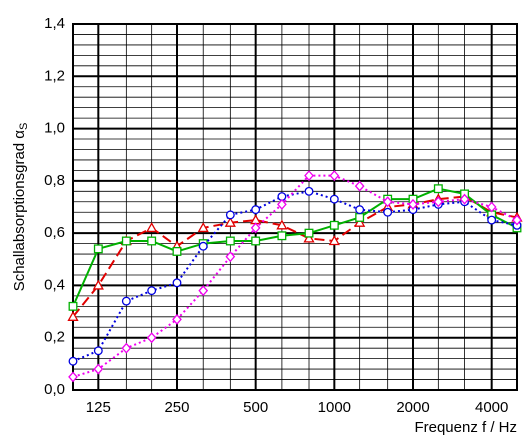 Image resolution: width=530 pixels, height=442 pixels. What do you see at coordinates (54, 180) in the screenshot?
I see `y-tick-label: 0,8` at bounding box center [54, 180].